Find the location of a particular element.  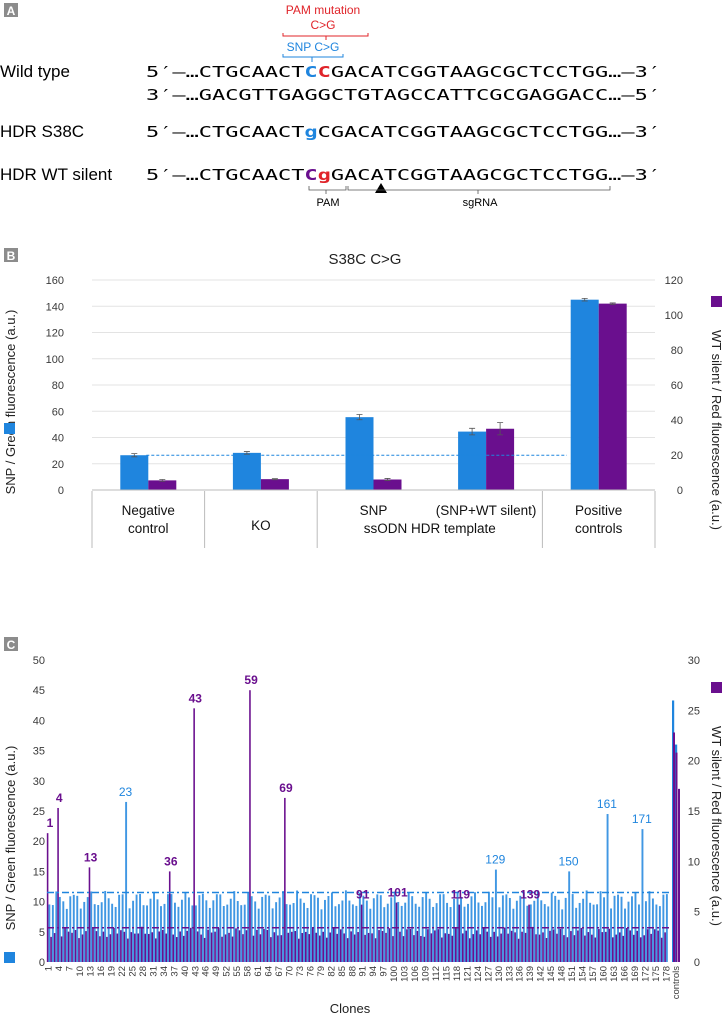

panel-c-silent-clone-label: 139 is located at coordinates (530, 895).